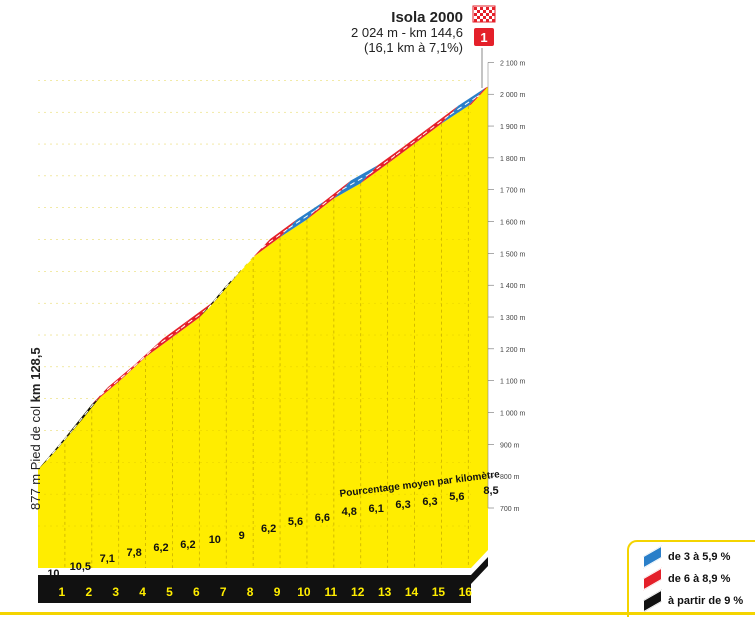  Describe the element at coordinates (490, 491) in the screenshot. I see `gradient-label: 8,5` at that location.